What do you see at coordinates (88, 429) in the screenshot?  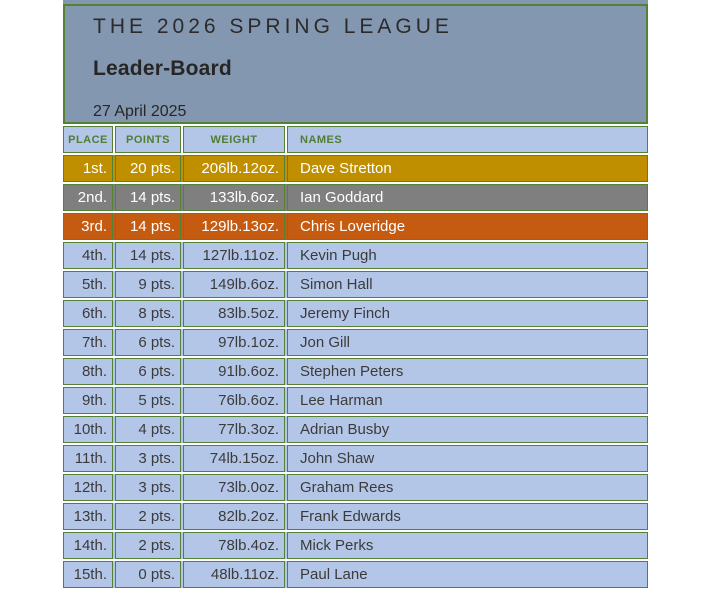 I see `place-cell: 10th.` at bounding box center [88, 429].